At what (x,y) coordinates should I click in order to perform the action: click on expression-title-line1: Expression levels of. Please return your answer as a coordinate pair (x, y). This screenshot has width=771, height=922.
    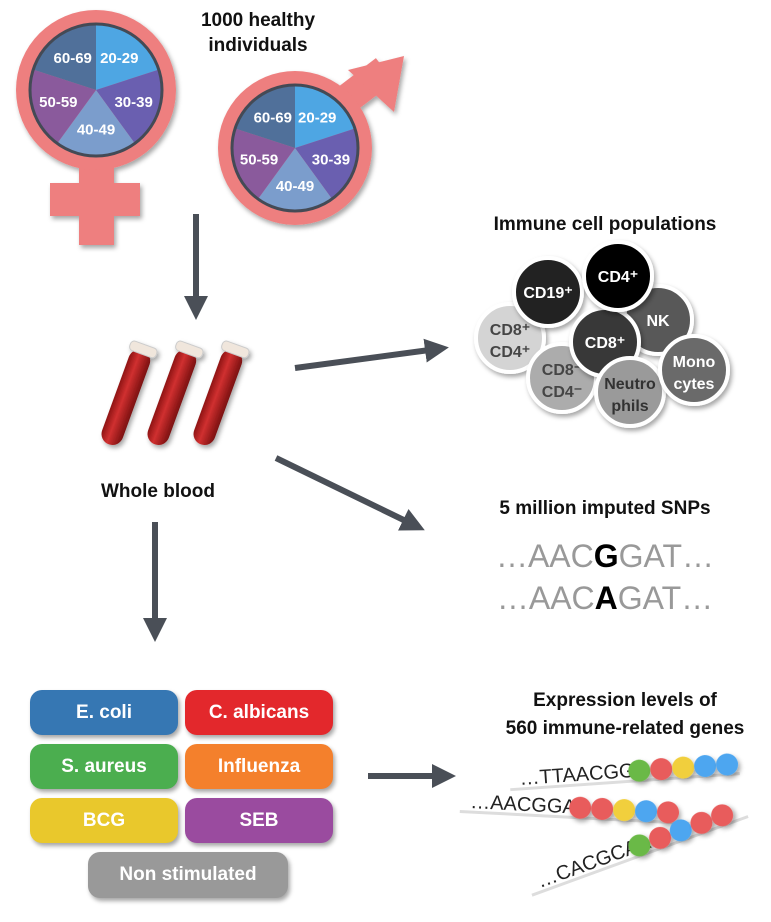
    Looking at the image, I should click on (625, 700).